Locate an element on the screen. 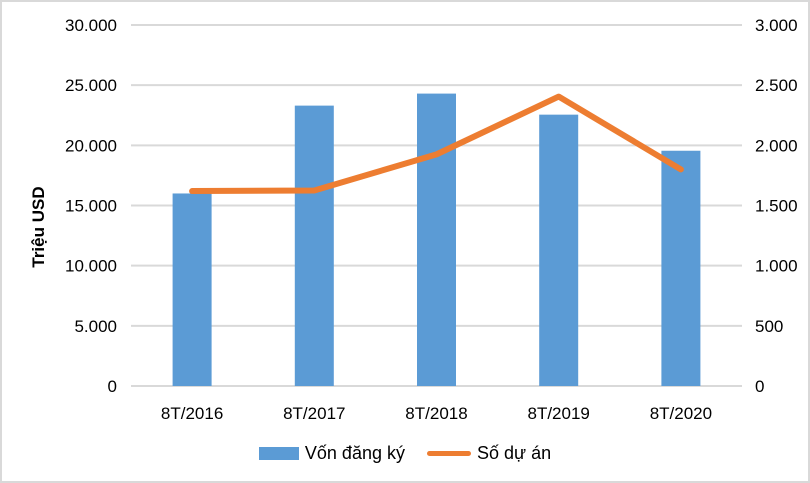 The width and height of the screenshot is (810, 483). right-axis-tick-label: 3.000 is located at coordinates (776, 25).